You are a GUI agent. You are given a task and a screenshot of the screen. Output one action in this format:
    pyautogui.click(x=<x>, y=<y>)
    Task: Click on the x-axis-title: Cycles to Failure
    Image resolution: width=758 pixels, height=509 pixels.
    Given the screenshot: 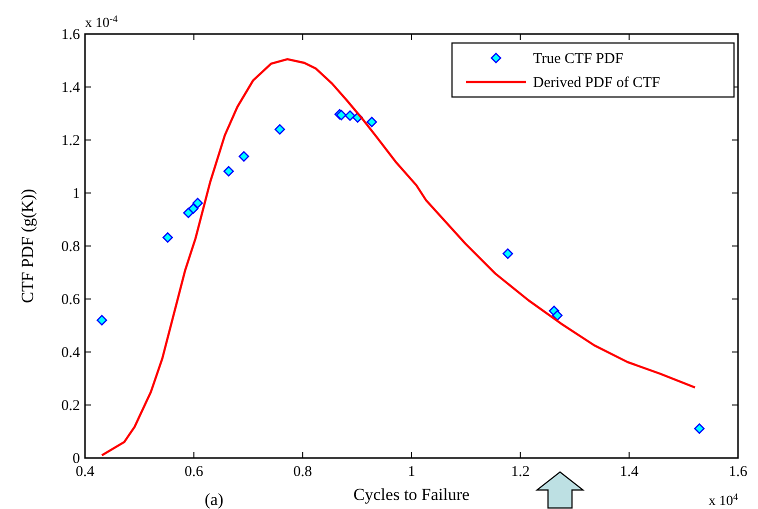 What is the action you would take?
    pyautogui.click(x=411, y=494)
    